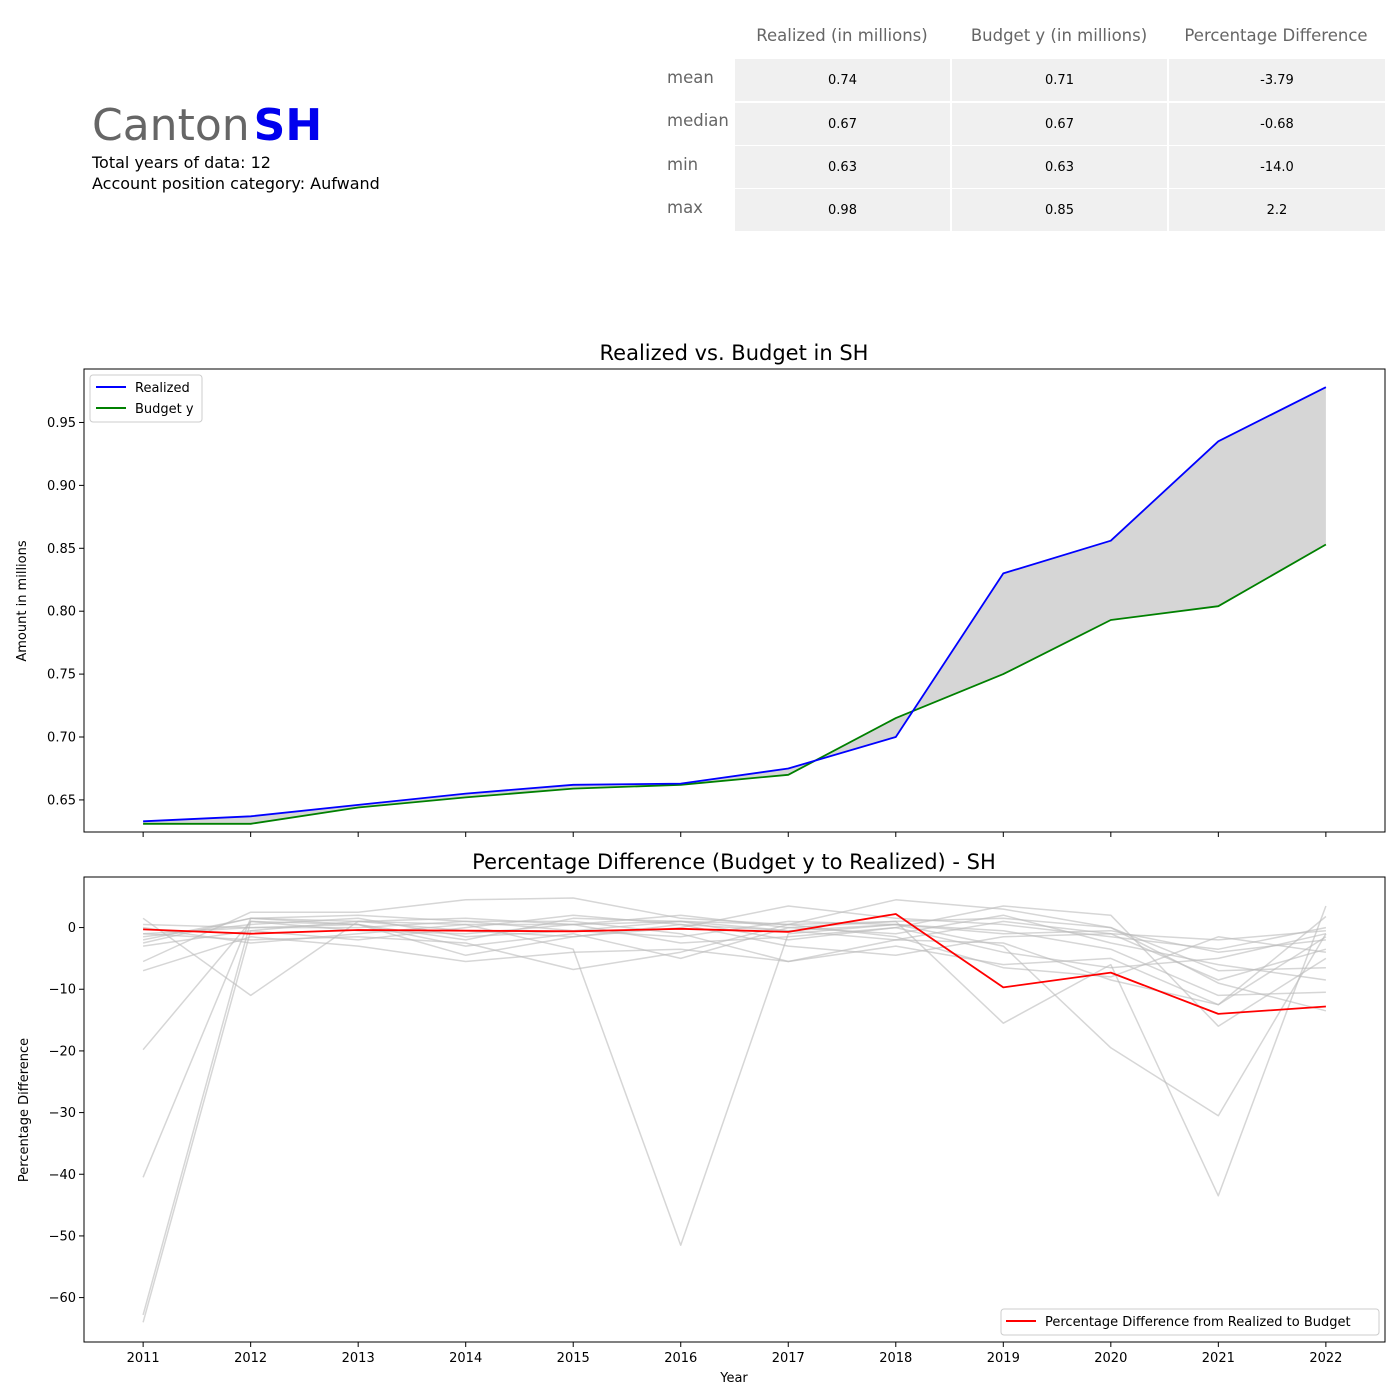 This screenshot has width=1400, height=1400. What do you see at coordinates (690, 77) in the screenshot?
I see `row-label-mean: mean` at bounding box center [690, 77].